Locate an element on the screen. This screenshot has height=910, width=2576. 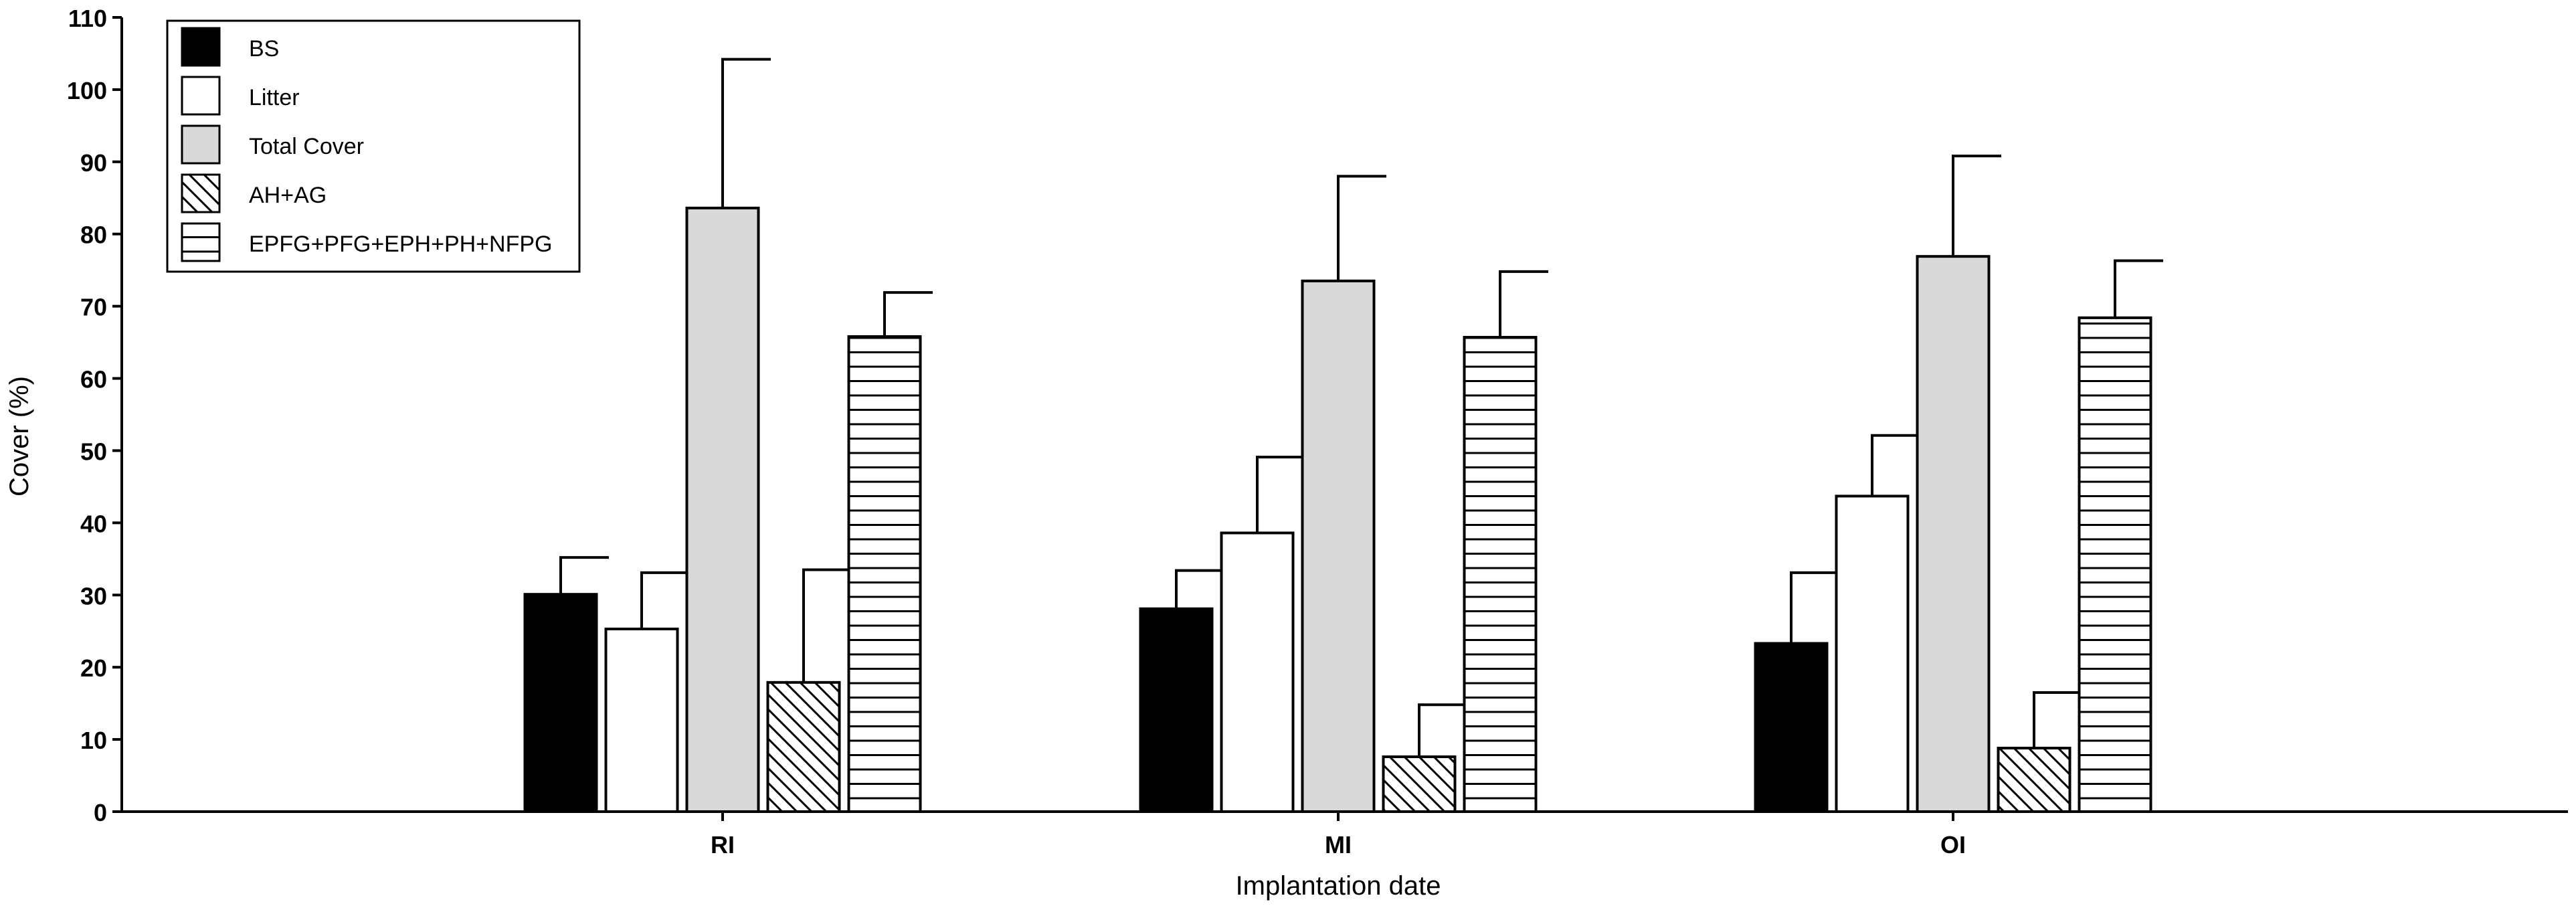
legend-label: BS is located at coordinates (264, 49).